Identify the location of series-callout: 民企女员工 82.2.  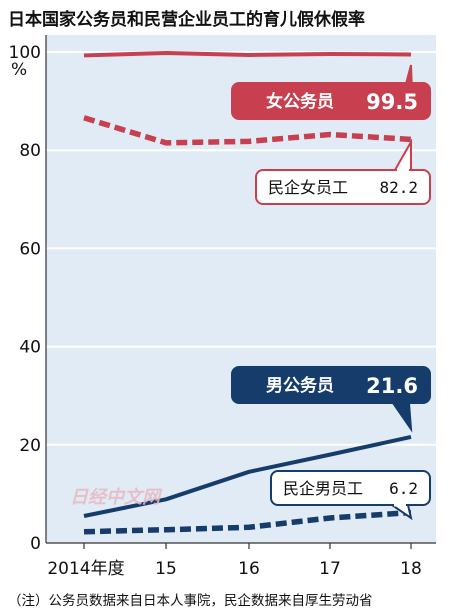
(343, 171).